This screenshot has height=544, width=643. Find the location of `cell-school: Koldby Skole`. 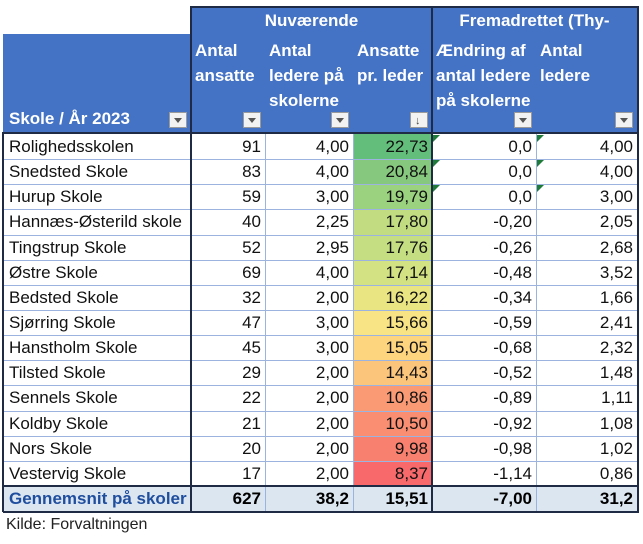

cell-school: Koldby Skole is located at coordinates (59, 423).